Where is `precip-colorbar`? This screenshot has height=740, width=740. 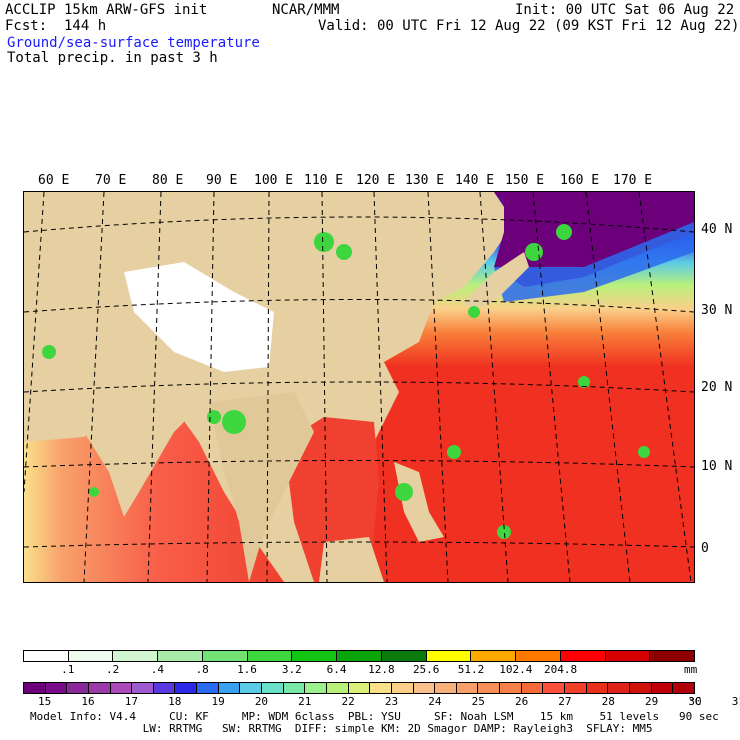 precip-colorbar is located at coordinates (359, 656).